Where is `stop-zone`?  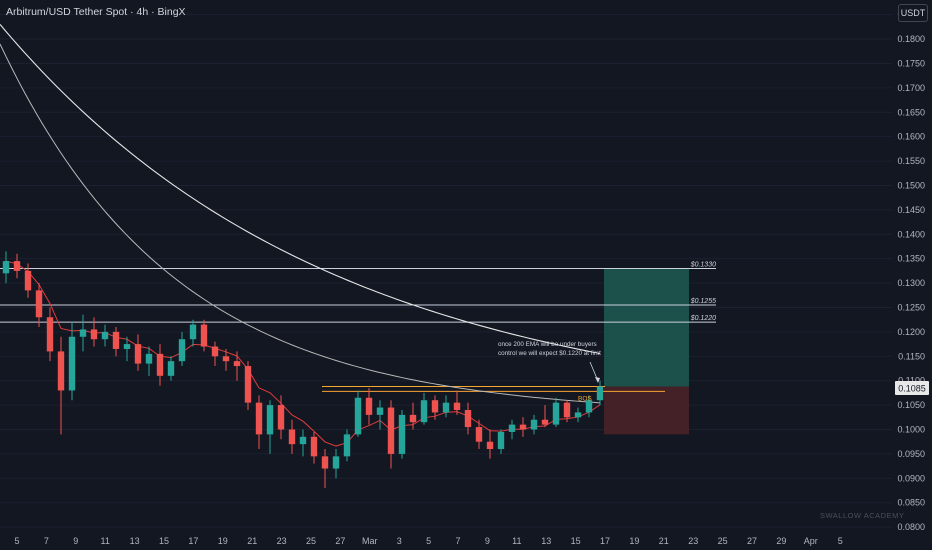 stop-zone is located at coordinates (646, 410).